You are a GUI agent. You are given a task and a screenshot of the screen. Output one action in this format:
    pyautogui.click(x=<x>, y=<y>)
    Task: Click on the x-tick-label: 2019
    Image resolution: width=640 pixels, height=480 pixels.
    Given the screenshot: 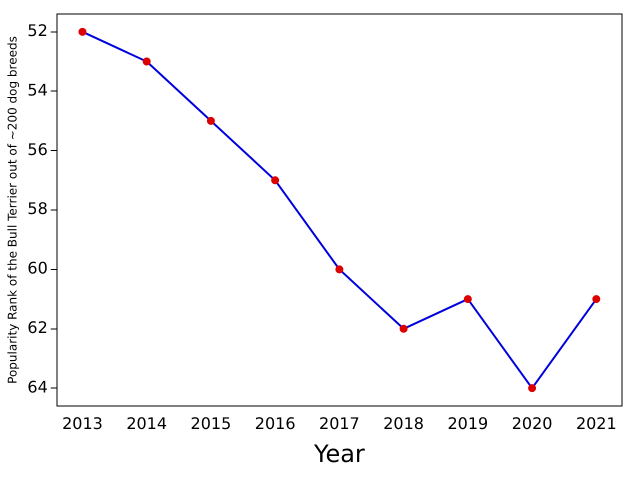 What is the action you would take?
    pyautogui.click(x=467, y=423)
    